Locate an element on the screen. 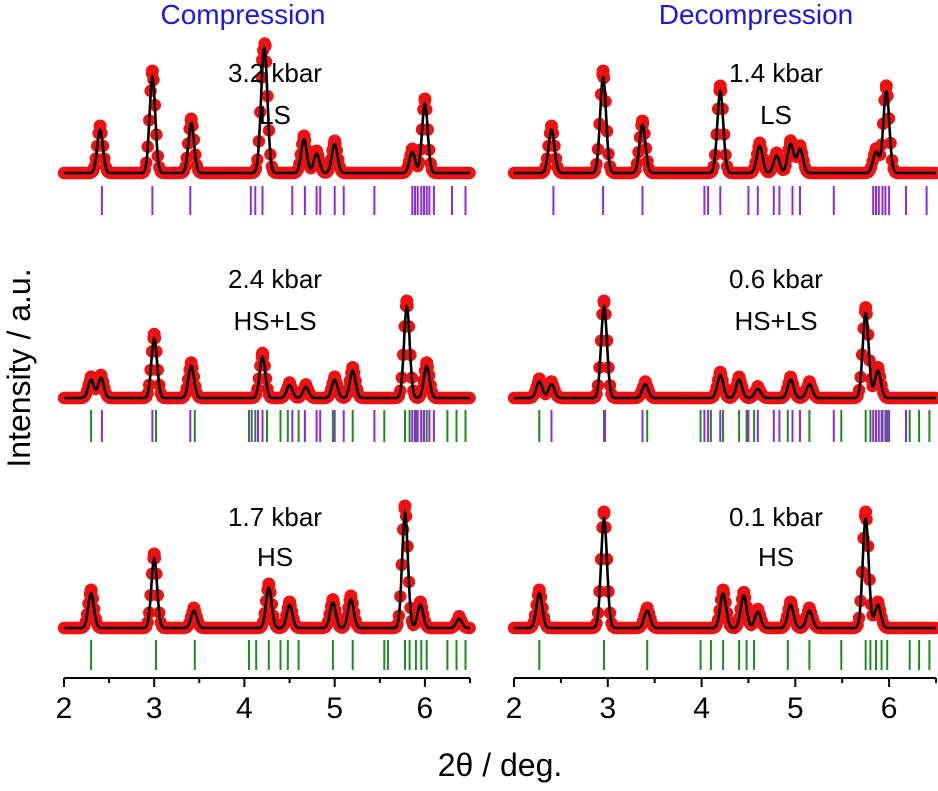 The image size is (938, 791). column-title-decompression: Decompression is located at coordinates (756, 15).